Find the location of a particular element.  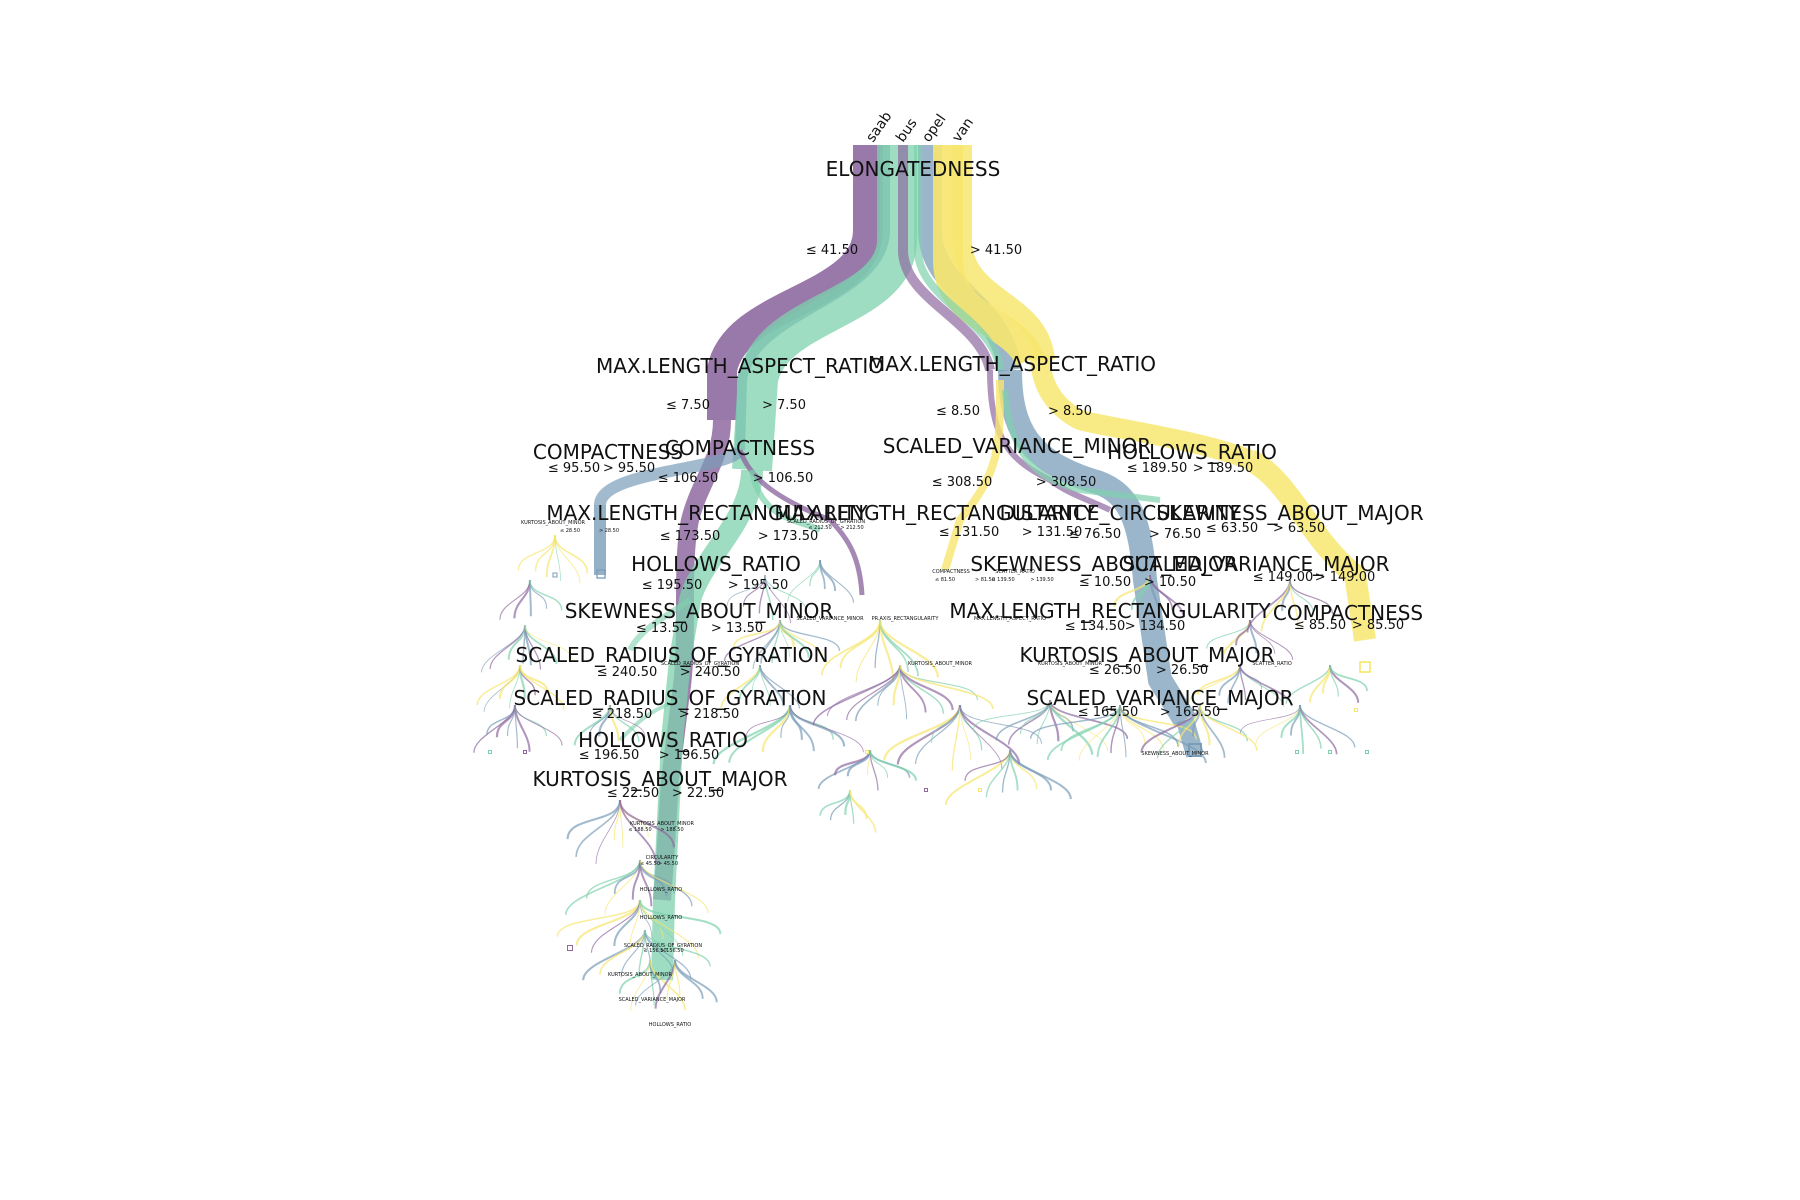

split-left-n_lr: ≤ 106.50 is located at coordinates (688, 478).